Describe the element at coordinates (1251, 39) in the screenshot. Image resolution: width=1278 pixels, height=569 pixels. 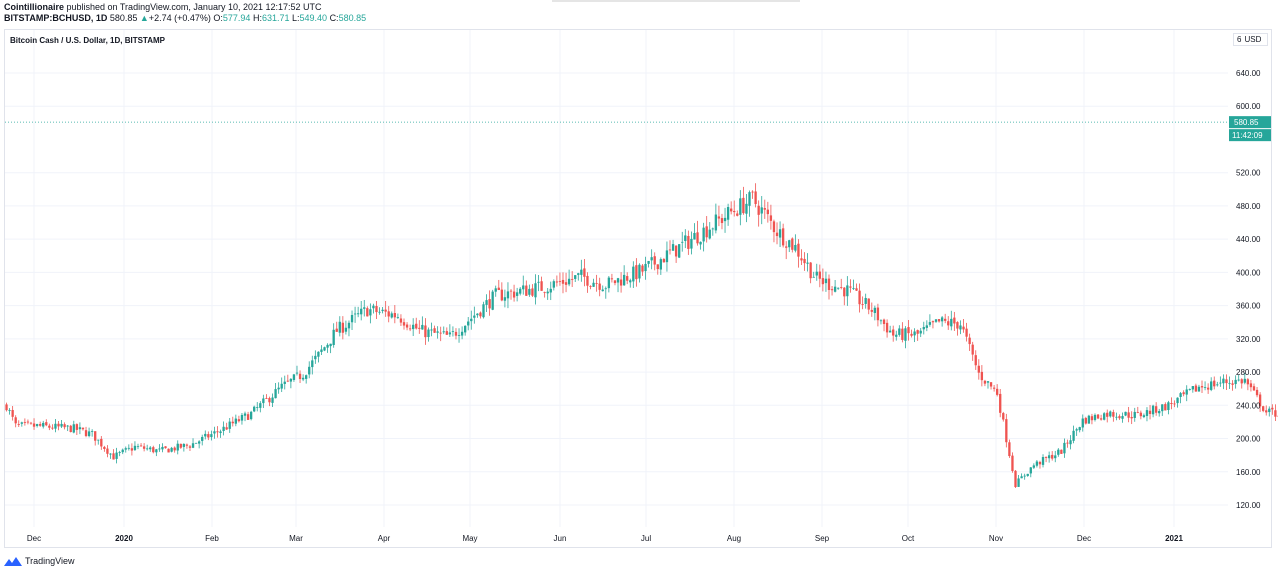
I see `scale-button: 6 USD` at that location.